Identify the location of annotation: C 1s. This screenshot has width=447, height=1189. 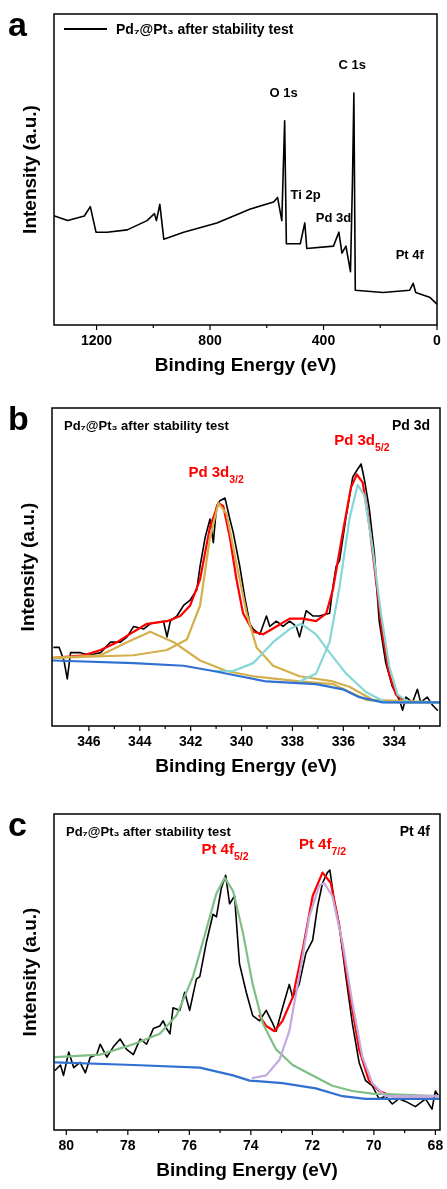
(352, 64).